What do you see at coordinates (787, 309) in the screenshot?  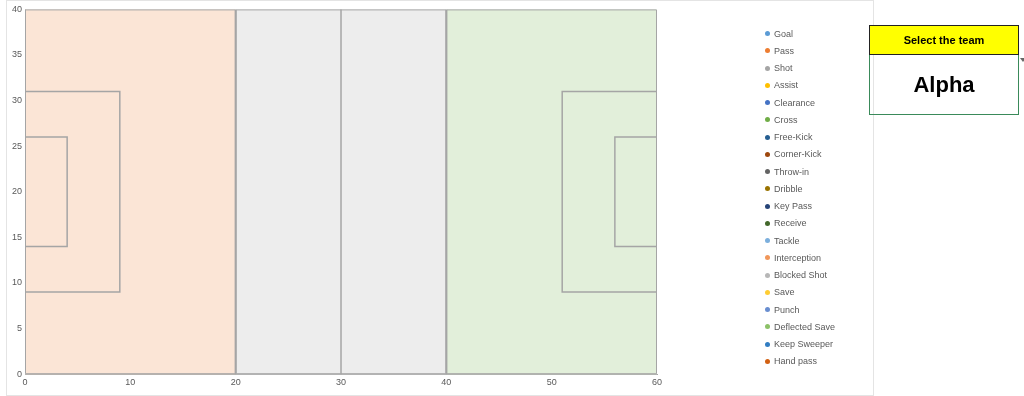 I see `legend-label: Punch` at bounding box center [787, 309].